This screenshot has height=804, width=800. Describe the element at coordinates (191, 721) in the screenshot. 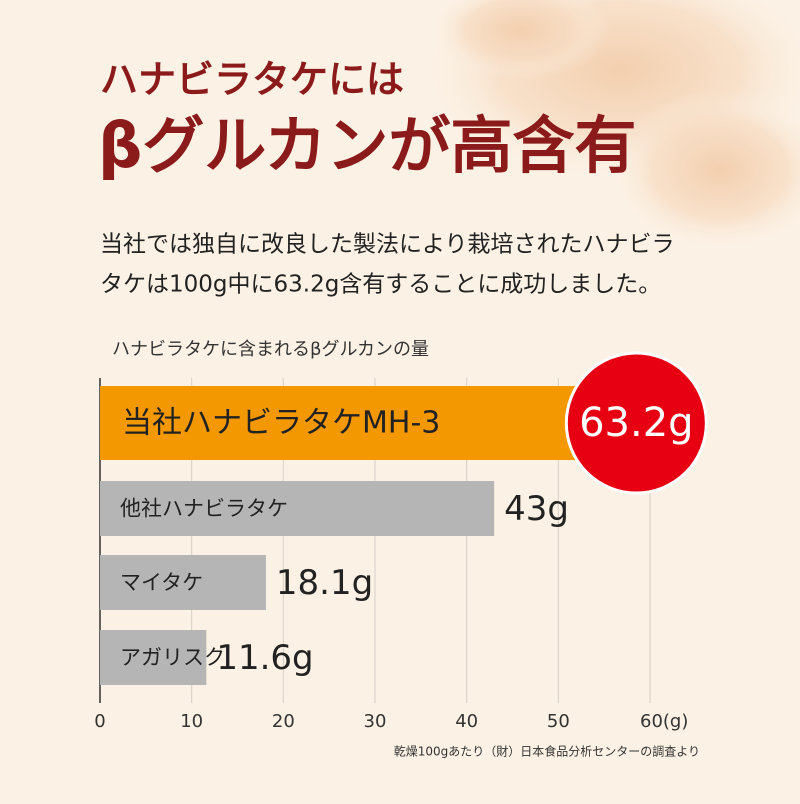

I see `x-tick-label: 10` at that location.